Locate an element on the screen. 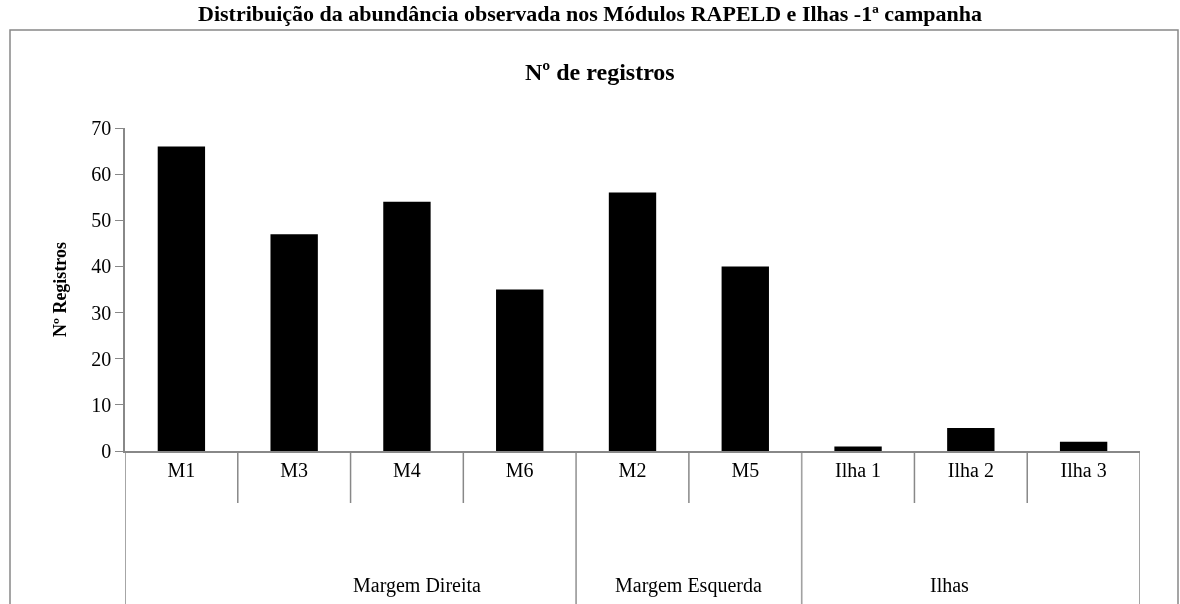 The height and width of the screenshot is (604, 1180). x-tick-label: M2 is located at coordinates (632, 469).